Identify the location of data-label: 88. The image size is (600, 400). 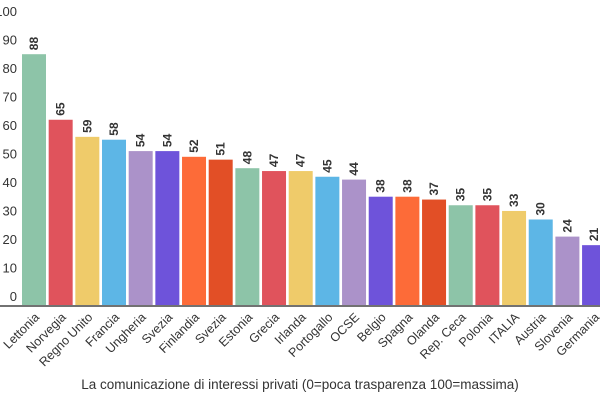
(34, 44).